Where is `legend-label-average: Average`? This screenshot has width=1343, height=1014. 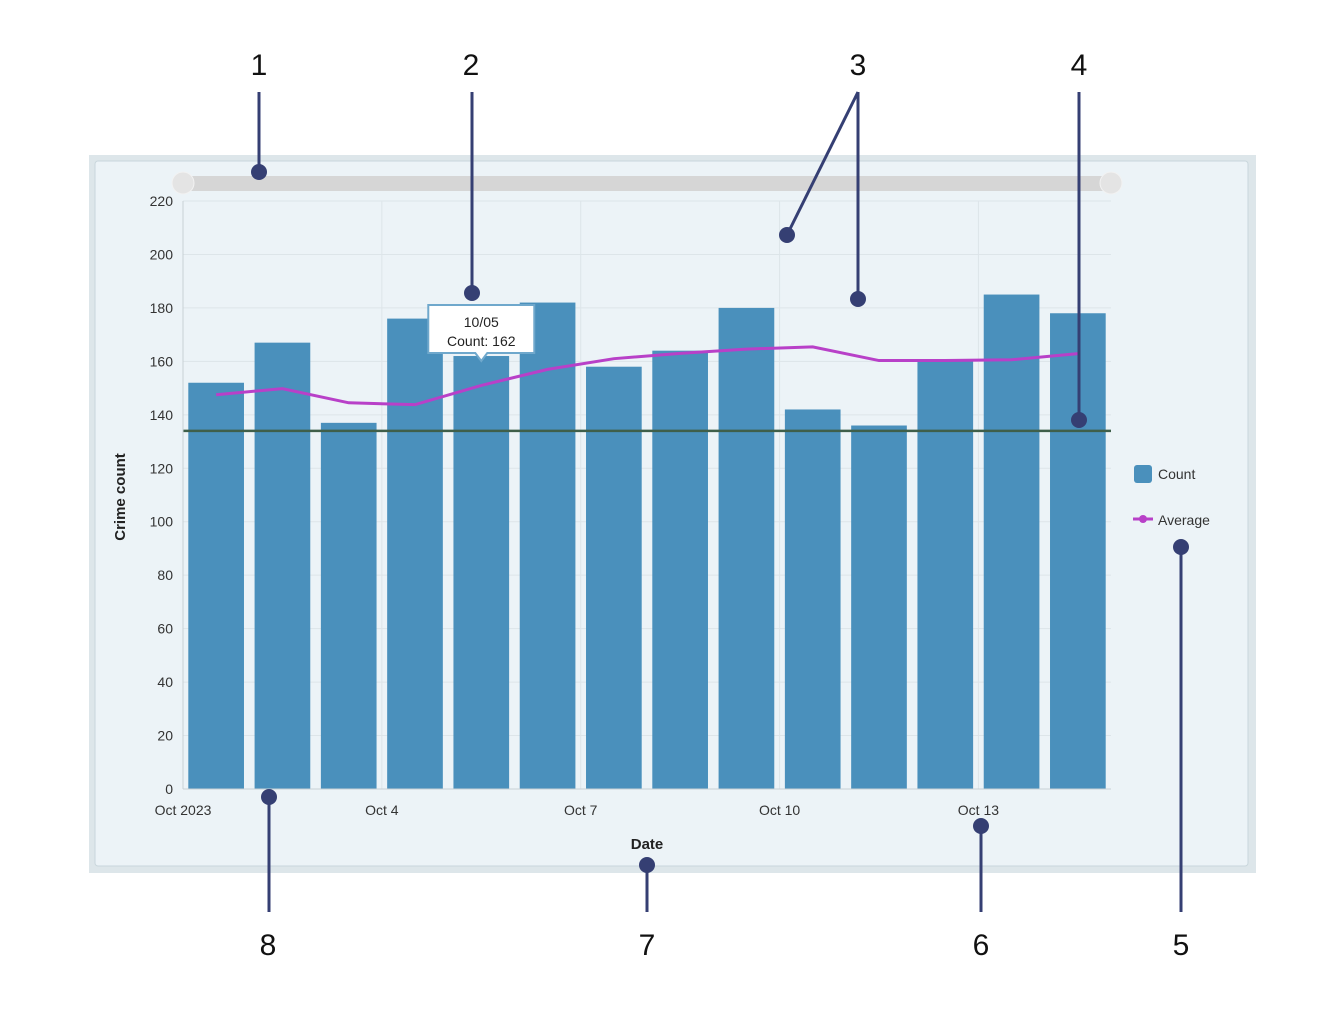 legend-label-average: Average is located at coordinates (1184, 520).